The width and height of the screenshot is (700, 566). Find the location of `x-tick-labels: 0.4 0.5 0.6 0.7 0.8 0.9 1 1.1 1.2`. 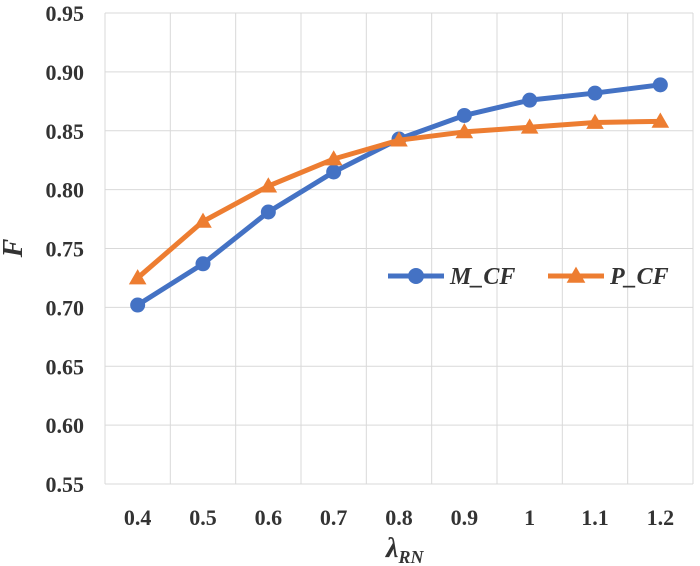

x-tick-labels: 0.4 0.5 0.6 0.7 0.8 0.9 1 1.1 1.2 is located at coordinates (399, 517).